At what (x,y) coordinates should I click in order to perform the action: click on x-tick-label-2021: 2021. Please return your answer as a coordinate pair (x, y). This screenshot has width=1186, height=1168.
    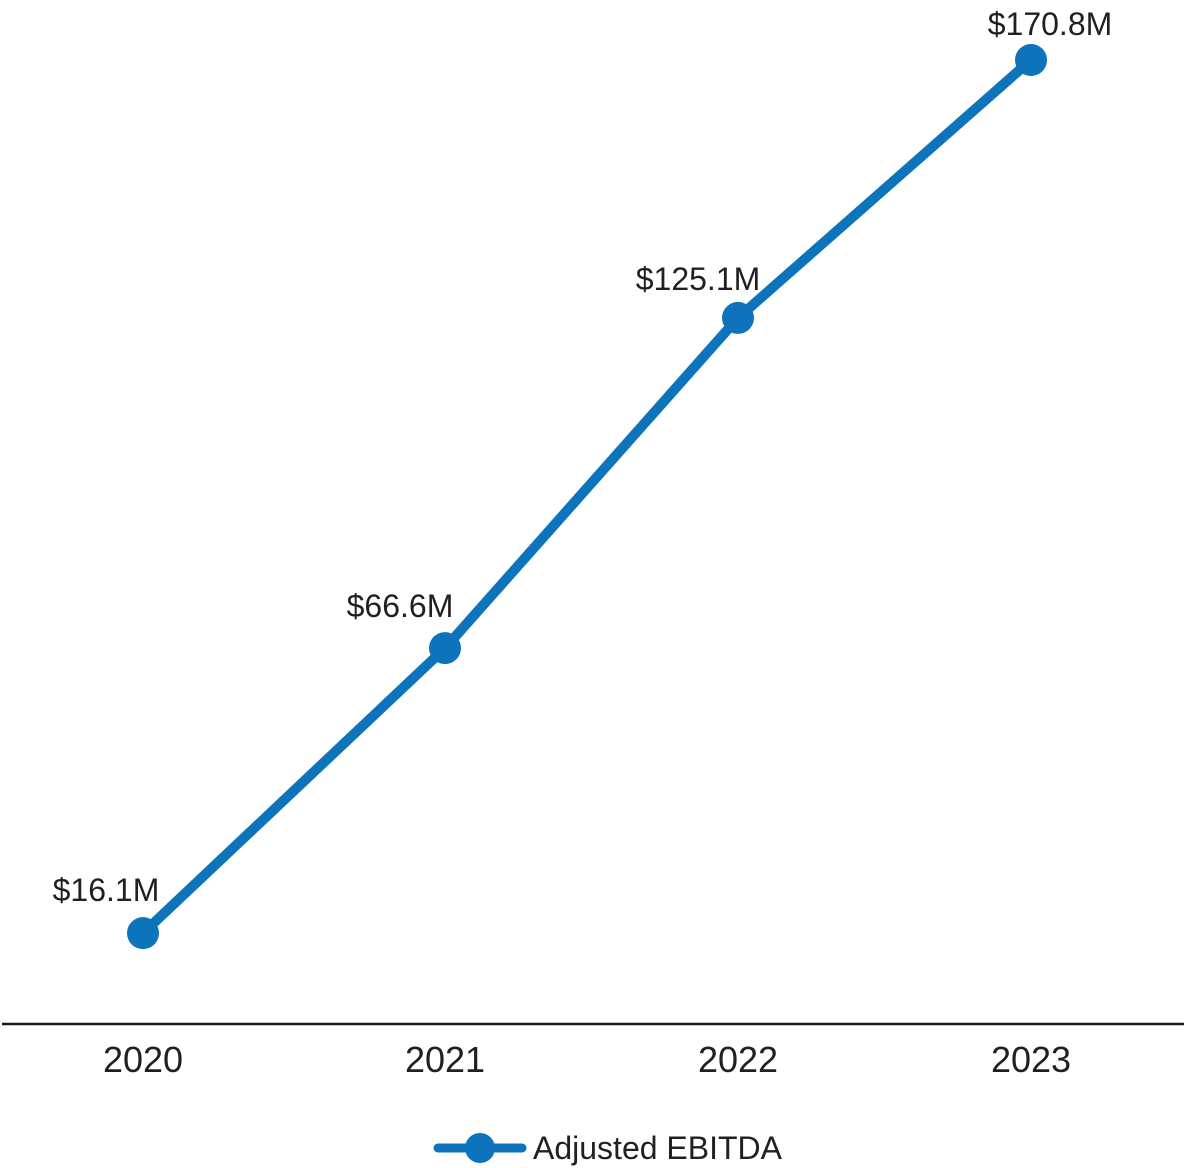
    Looking at the image, I should click on (445, 1059).